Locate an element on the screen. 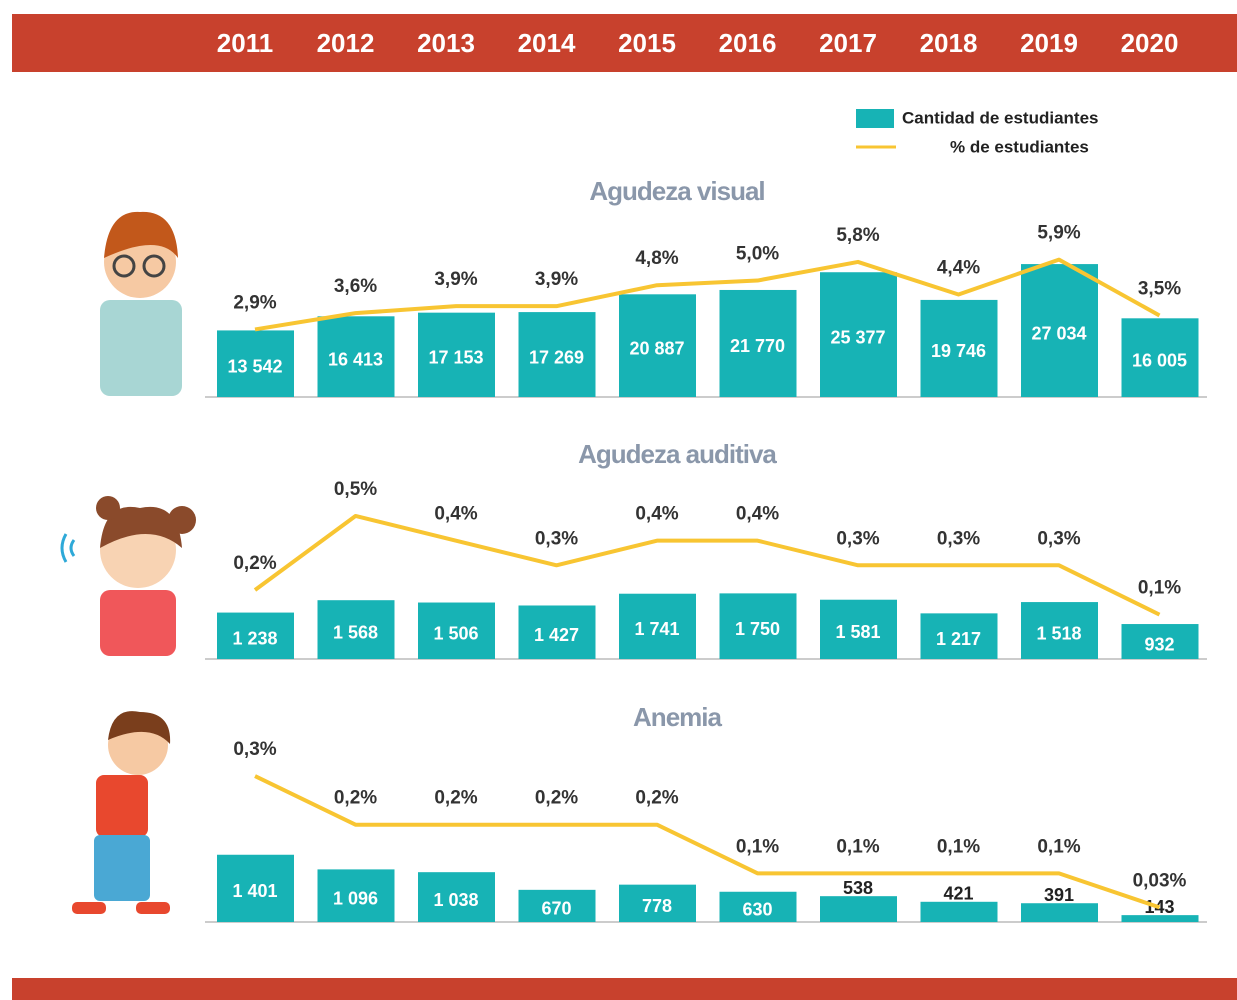  bar-value-label: 19 746 is located at coordinates (958, 351).